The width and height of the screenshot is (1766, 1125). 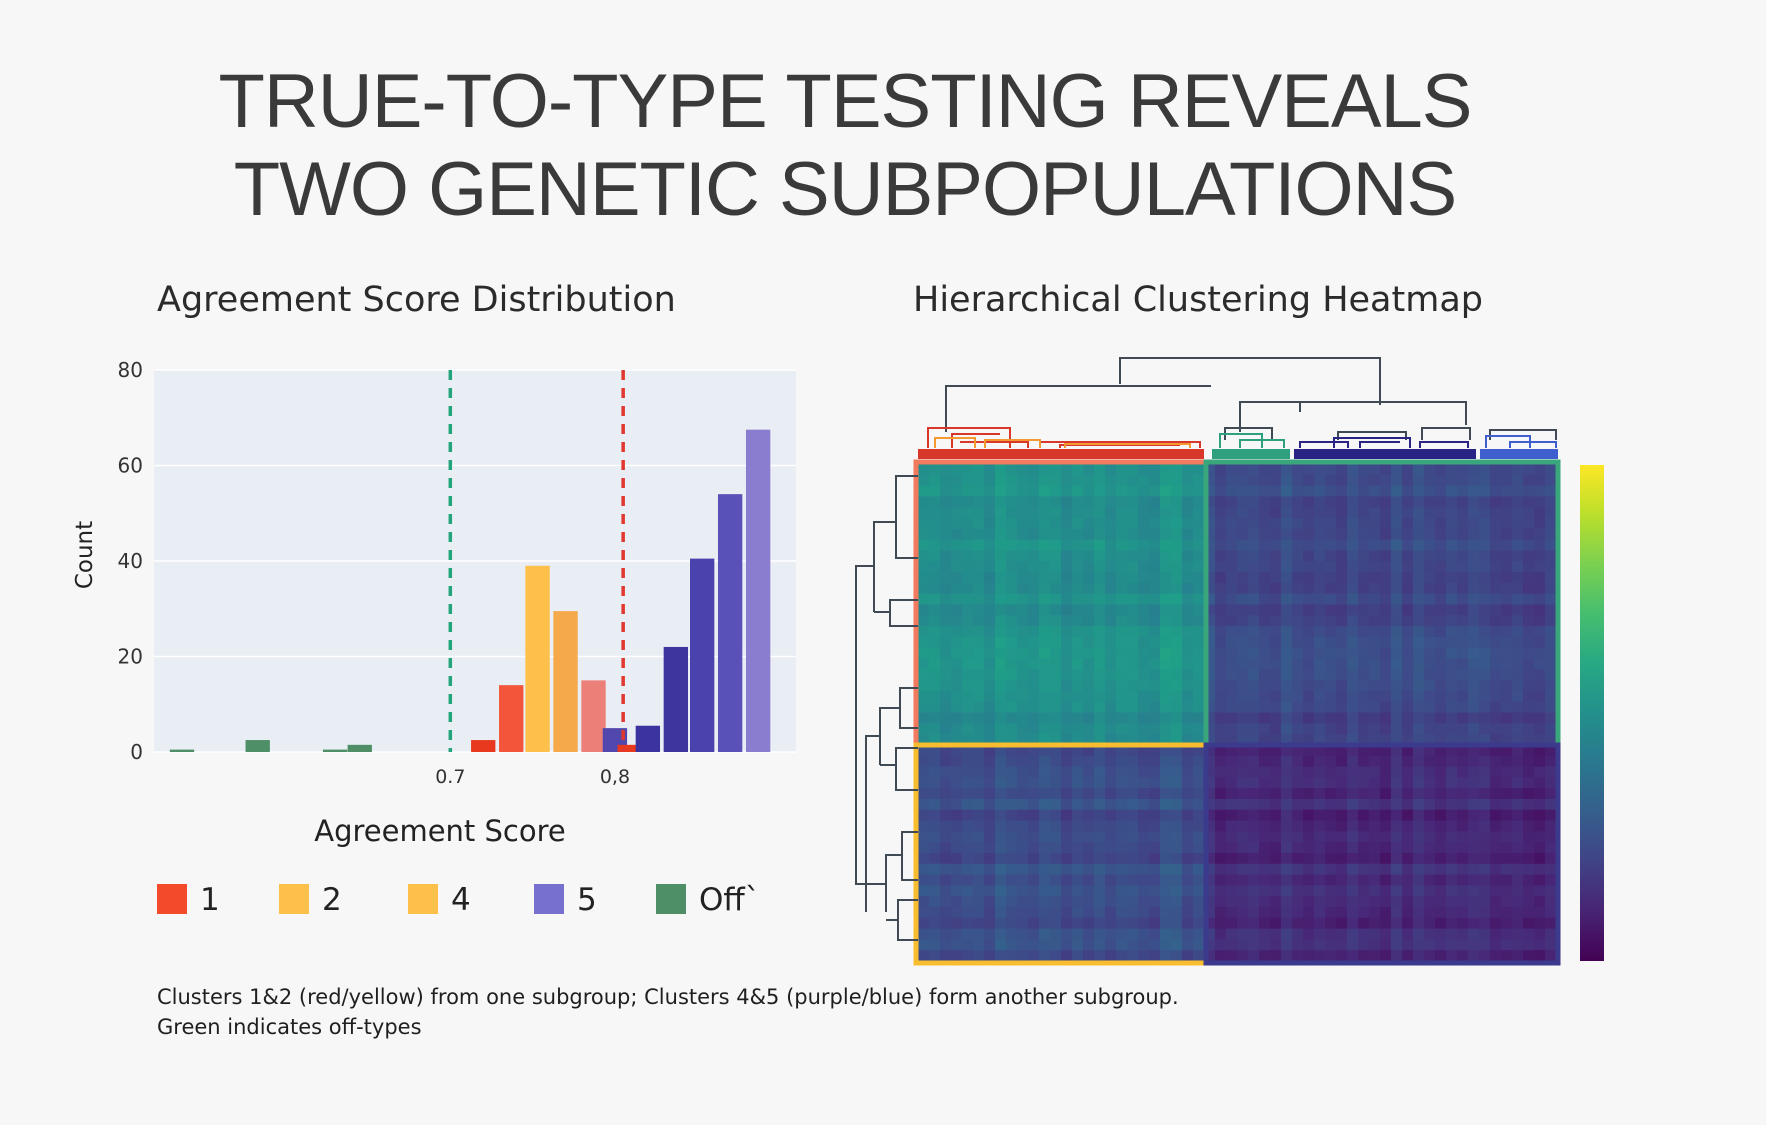 I want to click on top-dendrogram-blue, so click(x=1521, y=441).